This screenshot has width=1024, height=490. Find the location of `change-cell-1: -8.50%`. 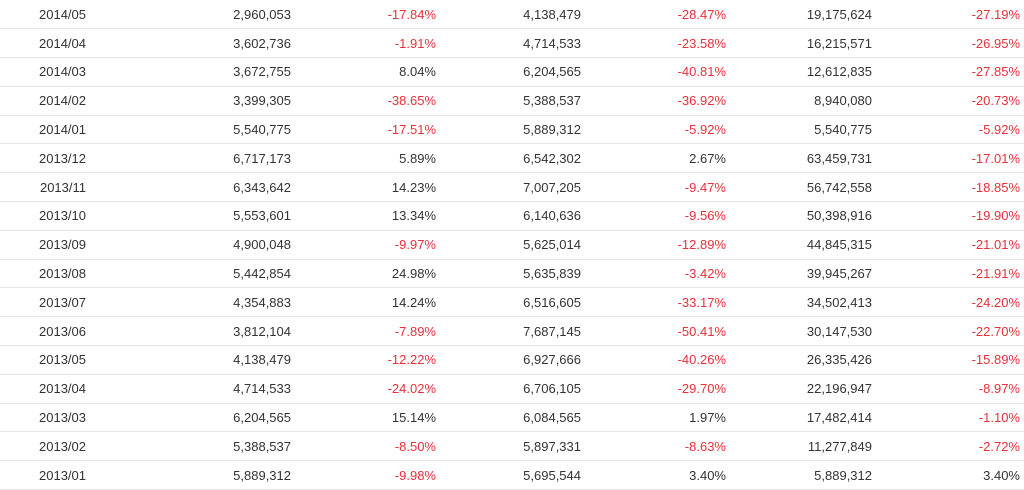

change-cell-1: -8.50% is located at coordinates (363, 446).